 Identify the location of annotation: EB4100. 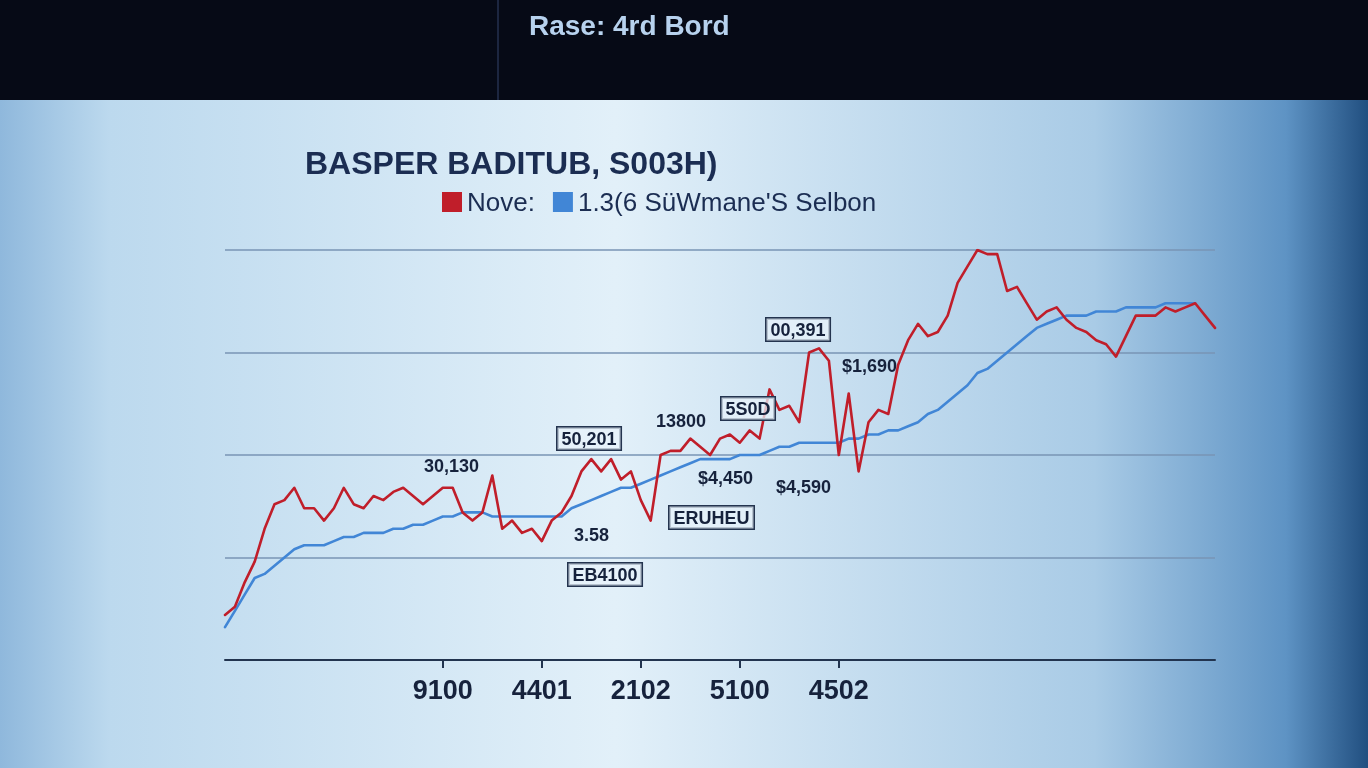
(605, 574).